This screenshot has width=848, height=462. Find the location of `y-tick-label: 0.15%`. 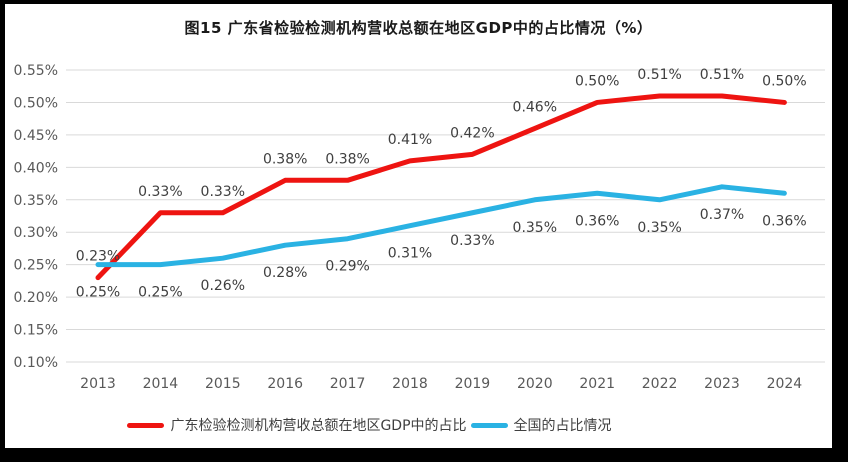

y-tick-label: 0.15% is located at coordinates (36, 331).